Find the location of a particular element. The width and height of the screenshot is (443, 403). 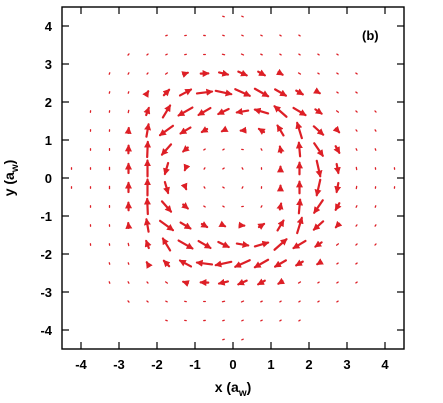

x-tick-label: 1 is located at coordinates (270, 364).